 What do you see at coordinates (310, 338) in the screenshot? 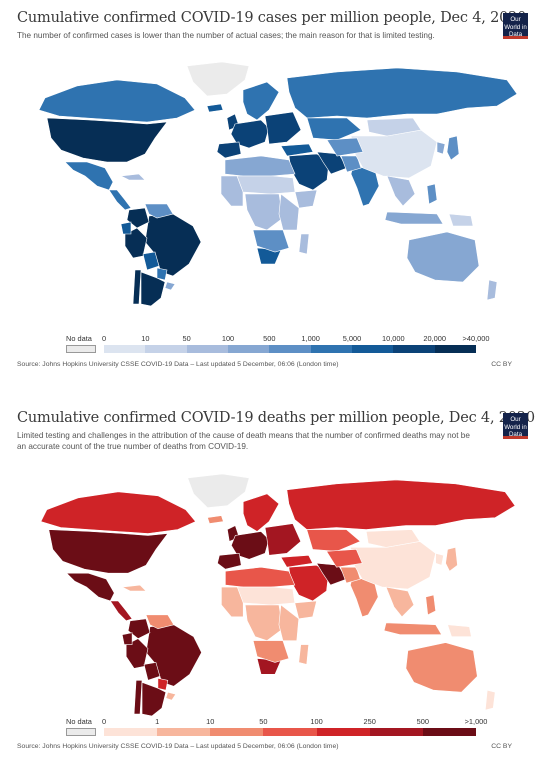
I see `legend-tick-label: 1,000` at bounding box center [310, 338].